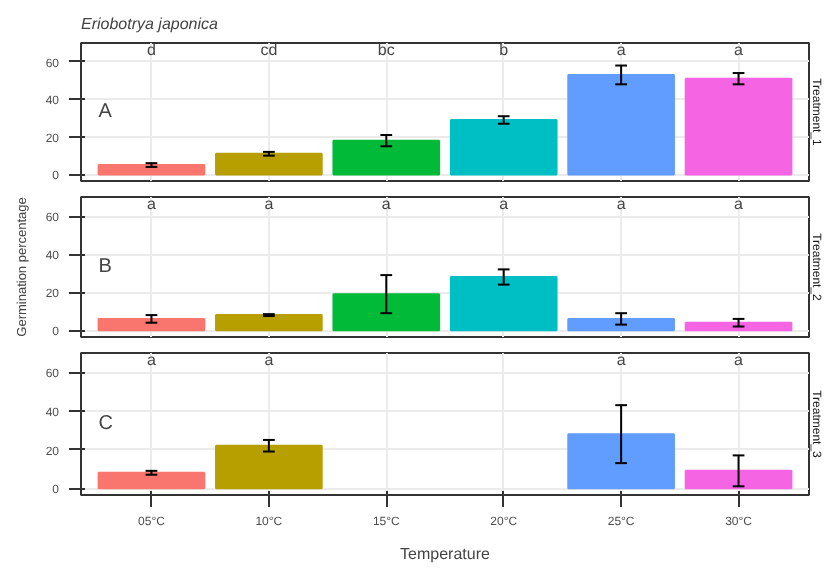 This screenshot has width=836, height=568. Describe the element at coordinates (269, 49) in the screenshot. I see `annotation: cd` at that location.